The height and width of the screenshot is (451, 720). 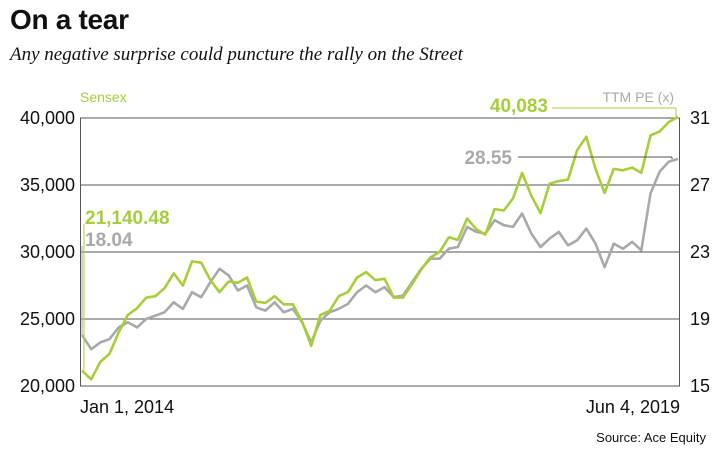 I want to click on right-tick-label: 15, so click(x=700, y=386).